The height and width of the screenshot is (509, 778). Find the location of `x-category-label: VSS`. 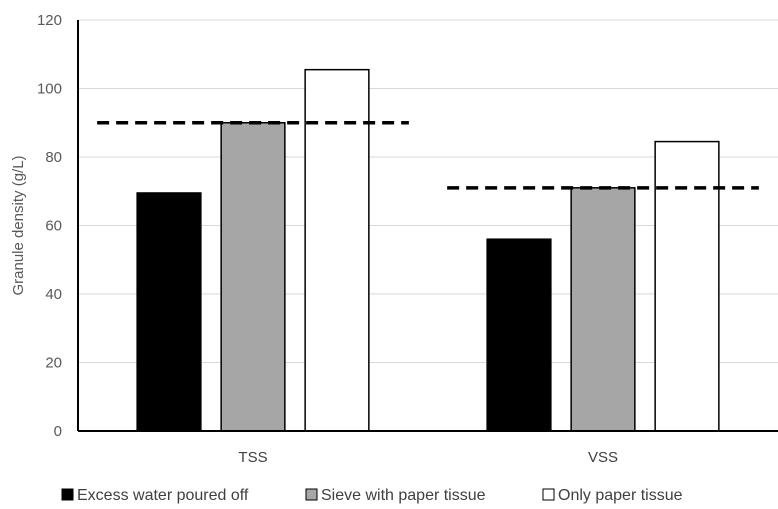

x-category-label: VSS is located at coordinates (603, 457).